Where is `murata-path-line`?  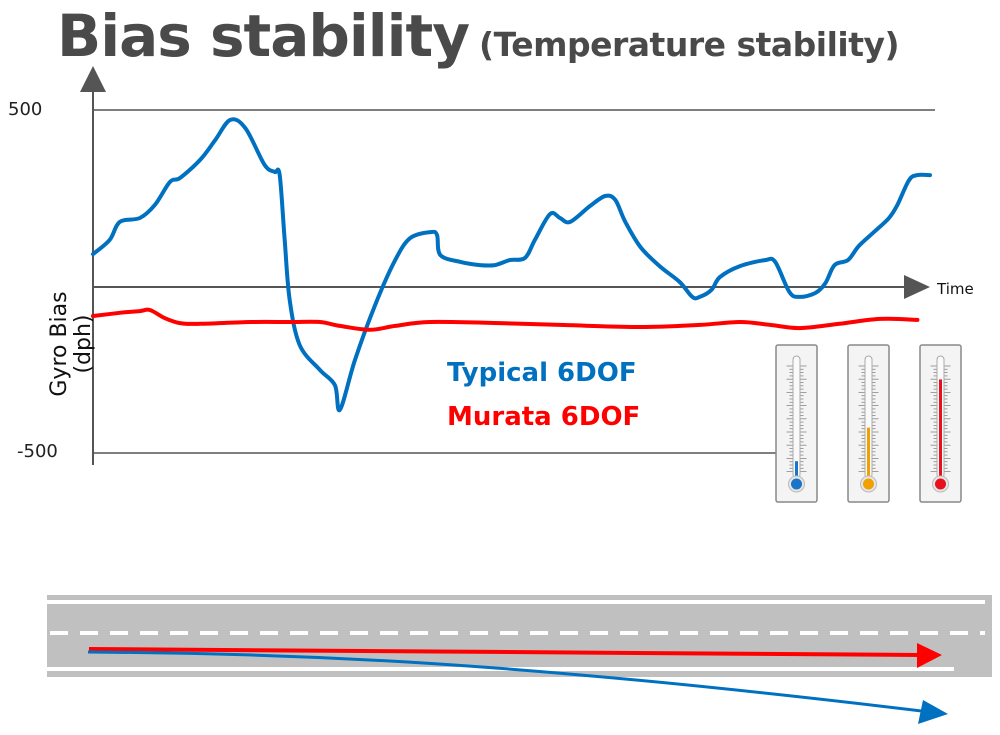
murata-path-line is located at coordinates (504, 652).